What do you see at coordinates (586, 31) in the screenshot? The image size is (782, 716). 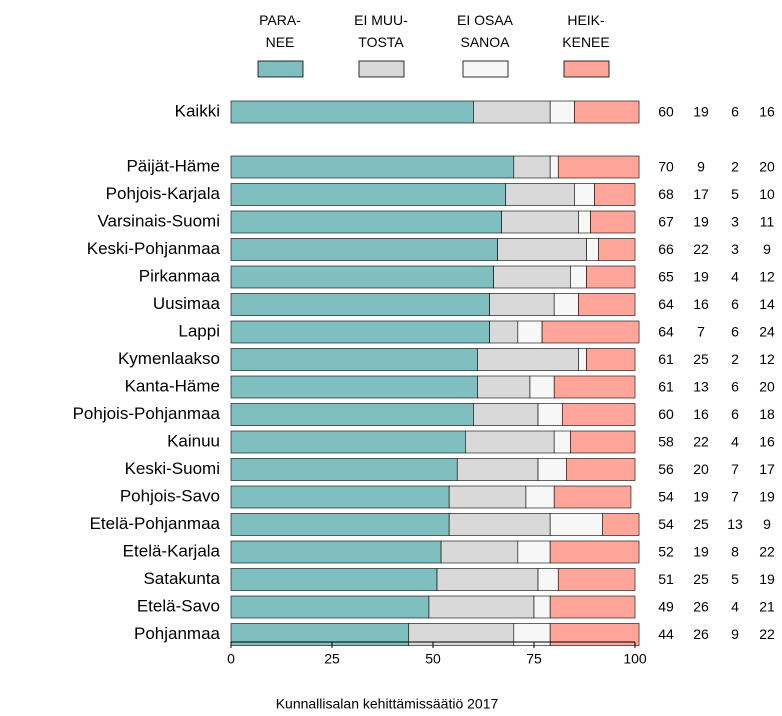 I see `legend-label: HEIK- KENEE` at bounding box center [586, 31].